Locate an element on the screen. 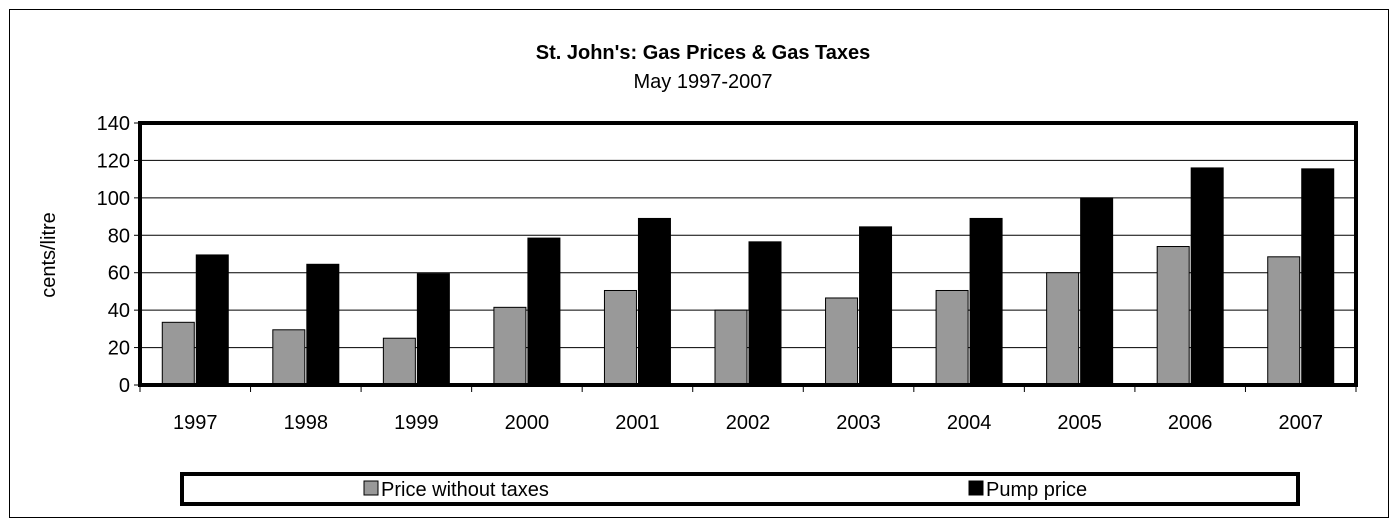 The width and height of the screenshot is (1400, 529). y-tick-label-60: 60 is located at coordinates (119, 274).